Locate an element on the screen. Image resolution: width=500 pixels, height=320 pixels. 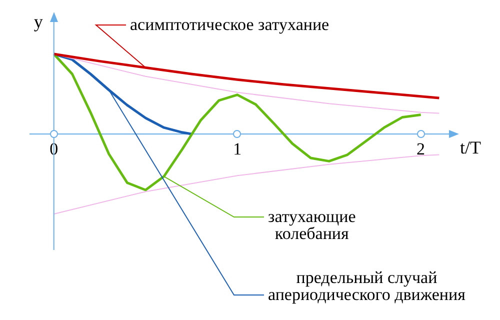
series-label: асимптотическое затухание is located at coordinates (230, 24).